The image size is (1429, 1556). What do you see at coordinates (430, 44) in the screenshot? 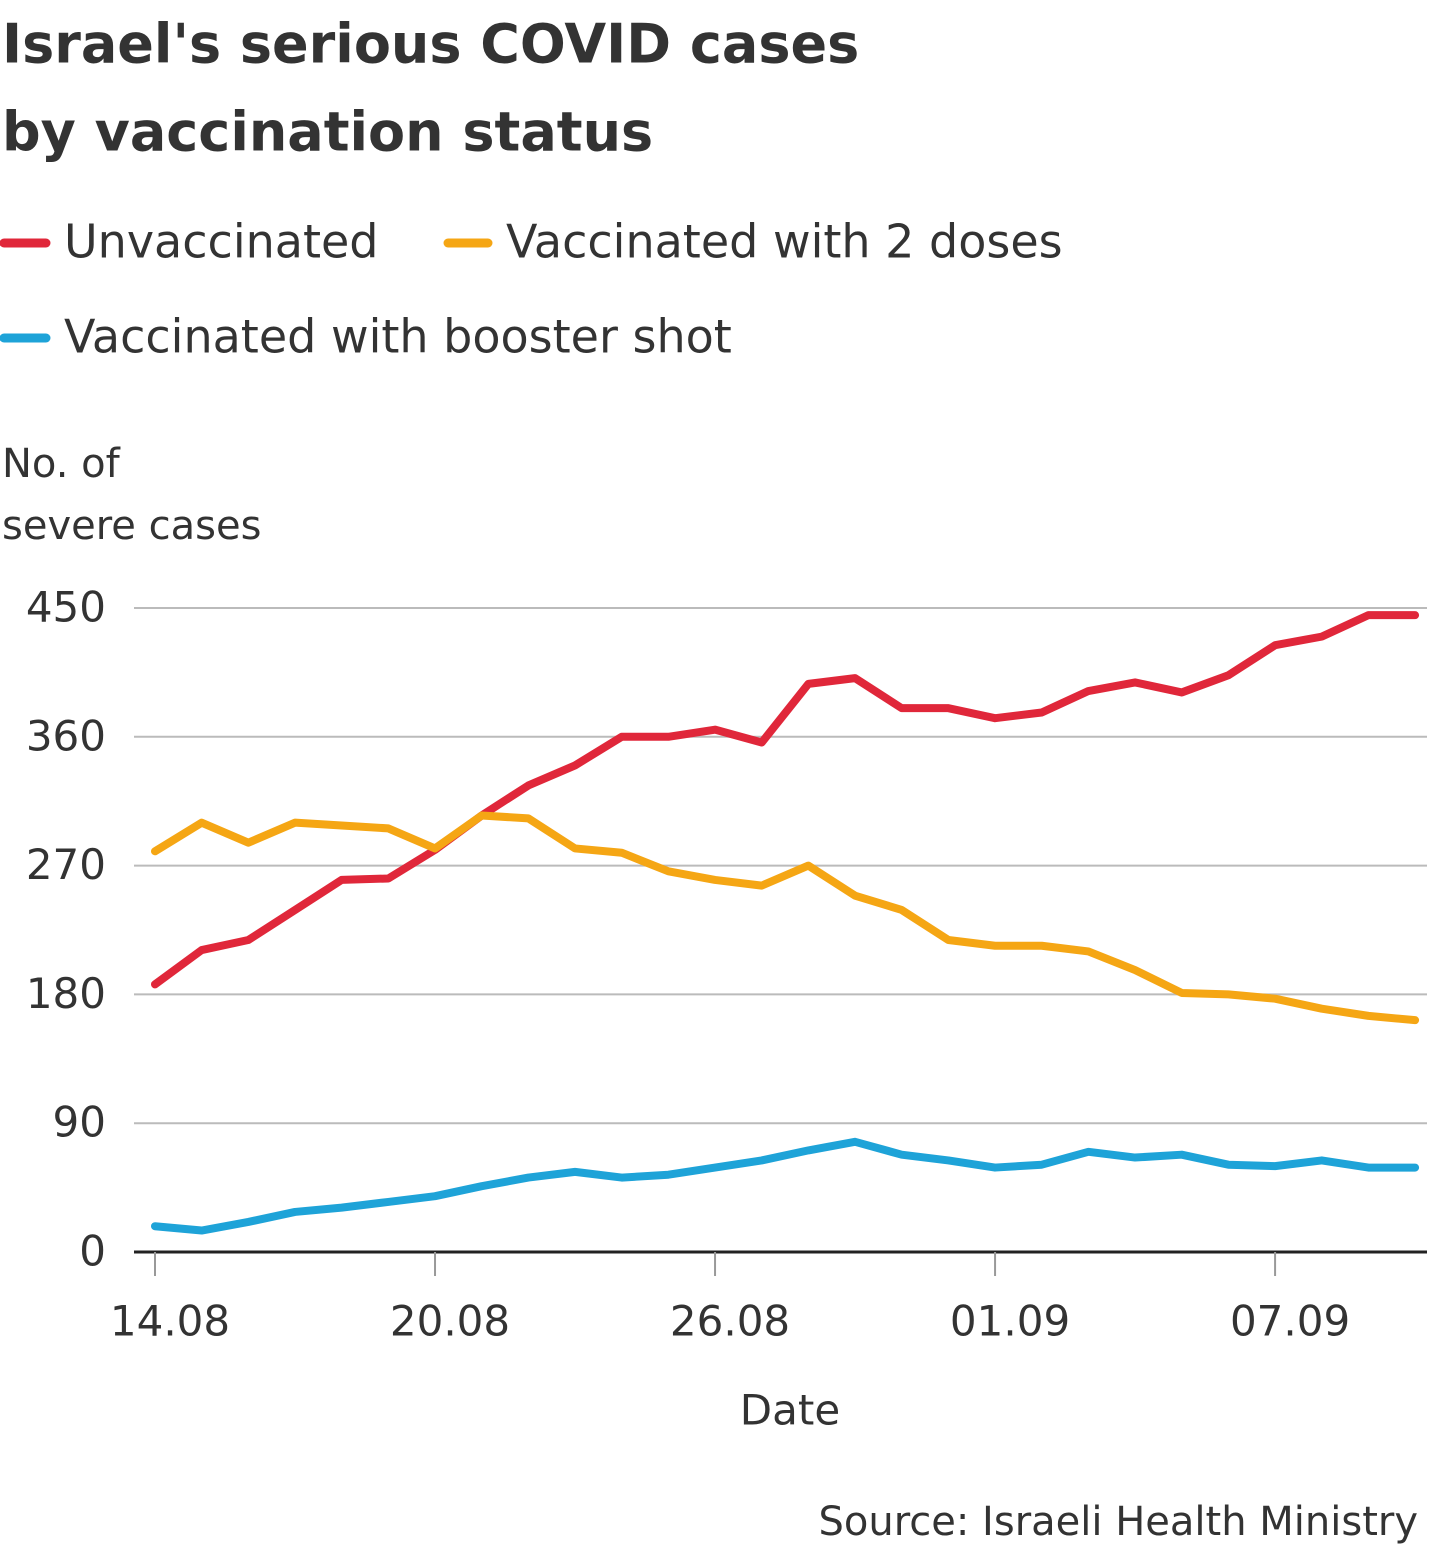
I see `chart-title: Israel's serious COVID cases` at bounding box center [430, 44].